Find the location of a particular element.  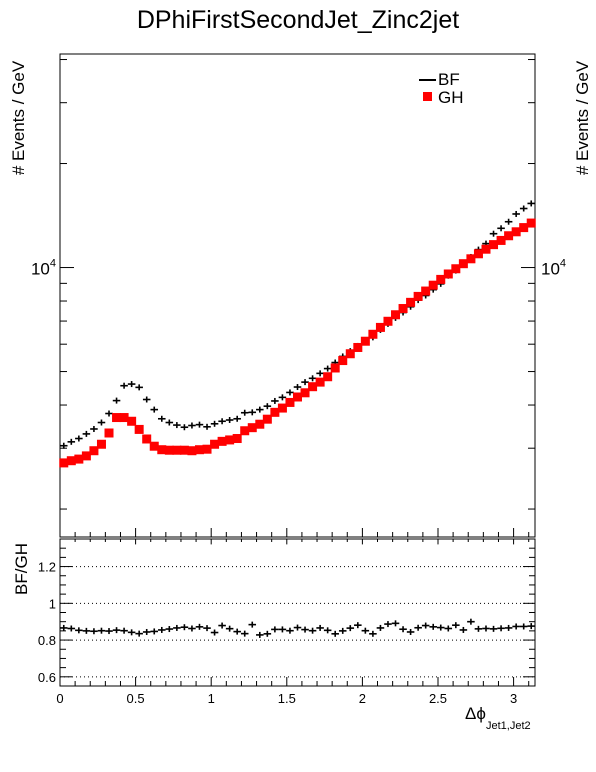

x-tick-label: 0.5 is located at coordinates (136, 698).